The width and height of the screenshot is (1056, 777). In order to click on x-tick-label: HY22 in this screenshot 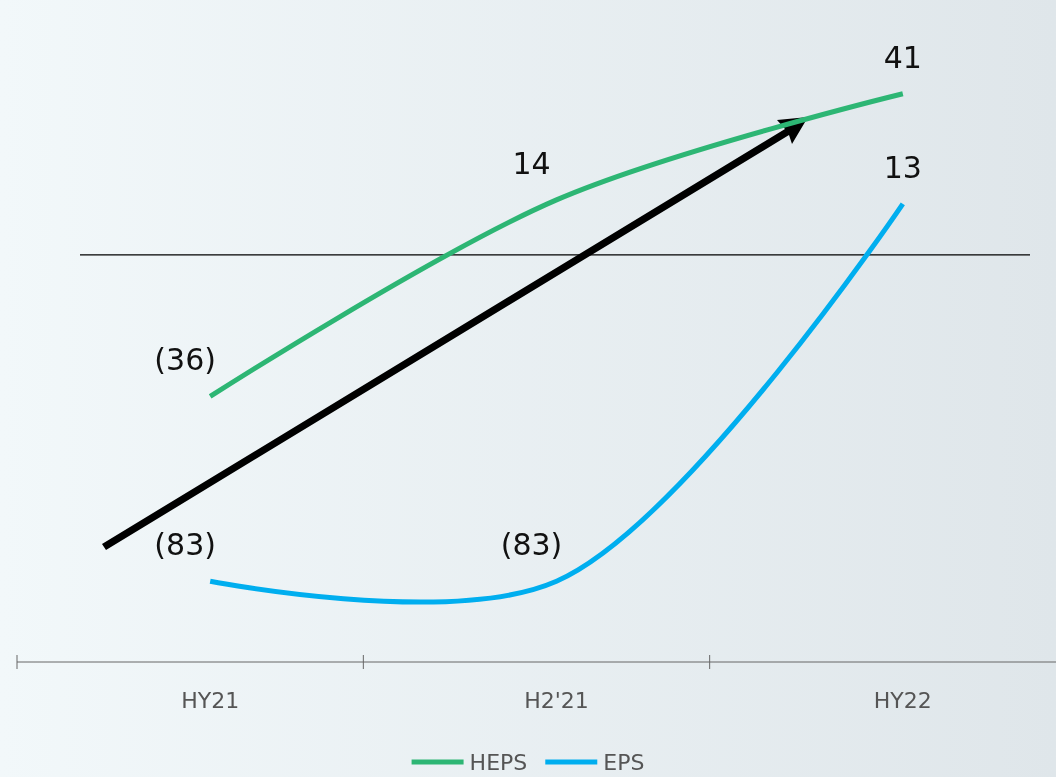, I will do `click(902, 700)`.